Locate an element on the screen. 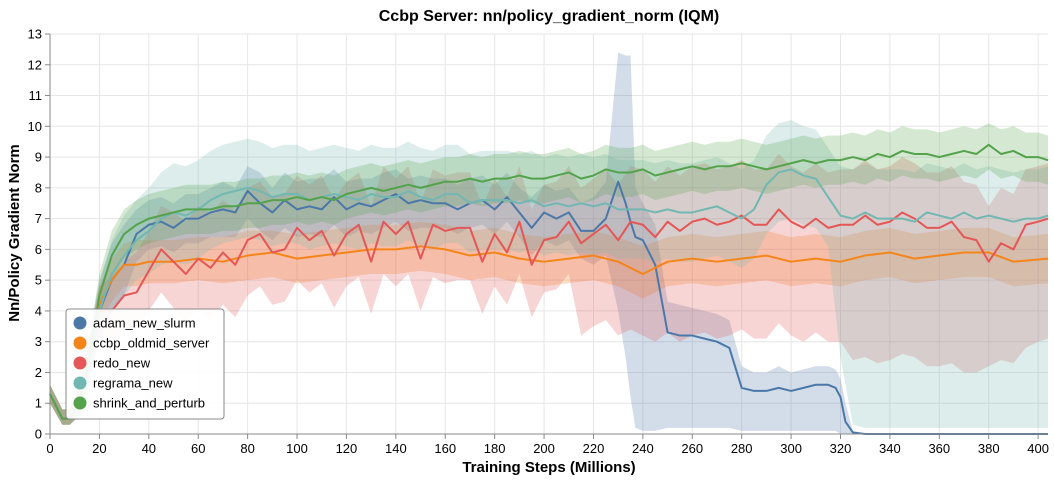 This screenshot has height=485, width=1054. x-tick-label: 320 is located at coordinates (841, 448).